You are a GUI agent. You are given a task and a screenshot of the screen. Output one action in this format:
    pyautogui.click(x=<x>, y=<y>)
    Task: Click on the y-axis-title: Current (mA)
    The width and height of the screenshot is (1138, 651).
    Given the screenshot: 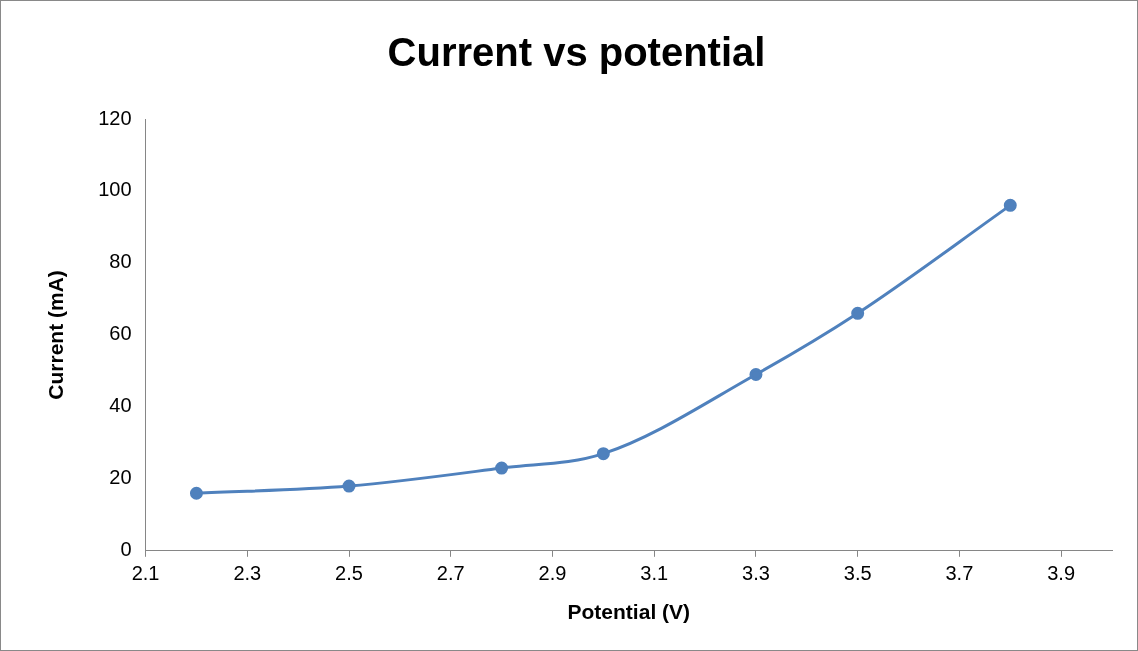 What is the action you would take?
    pyautogui.click(x=56, y=335)
    